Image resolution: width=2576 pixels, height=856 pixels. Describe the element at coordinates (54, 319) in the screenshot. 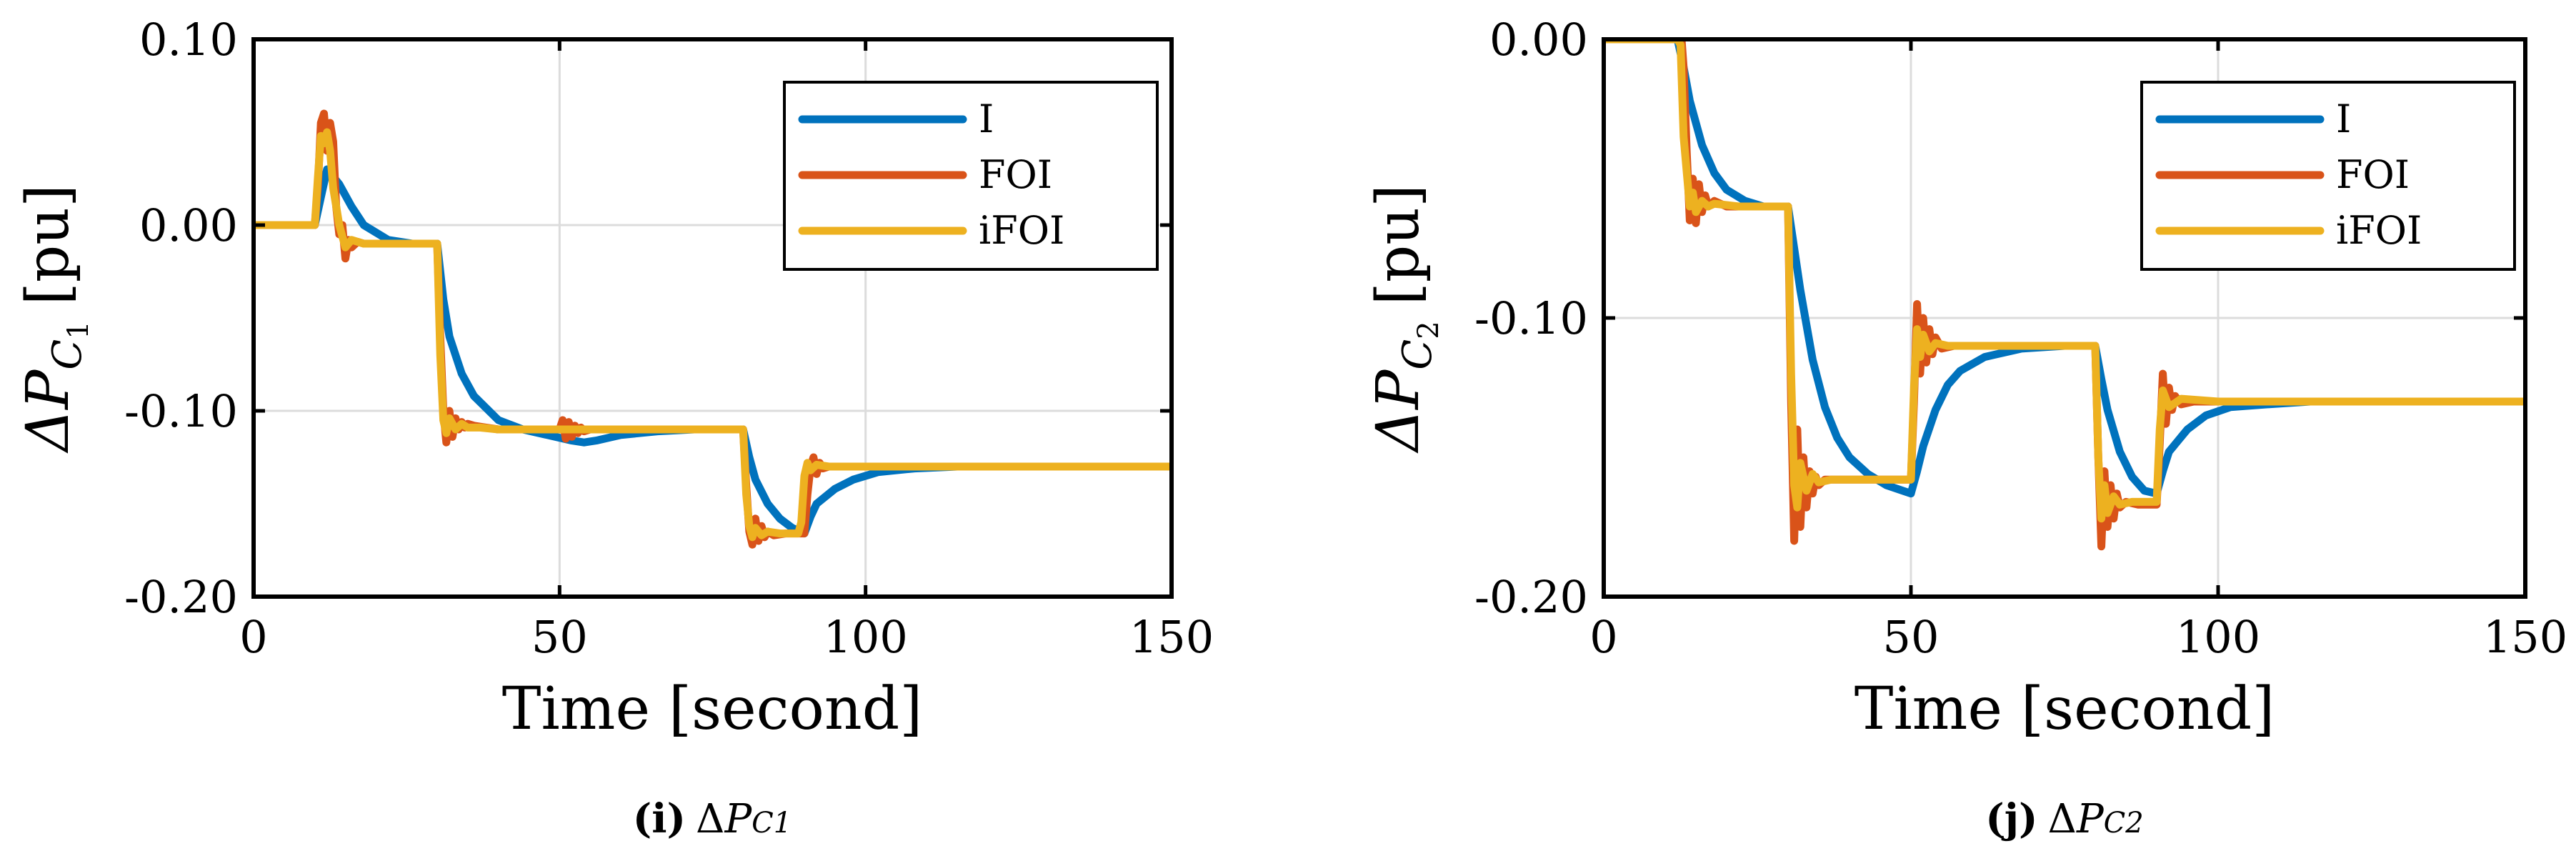

I see `y-axis-label: ΔPC1 [pu]` at that location.